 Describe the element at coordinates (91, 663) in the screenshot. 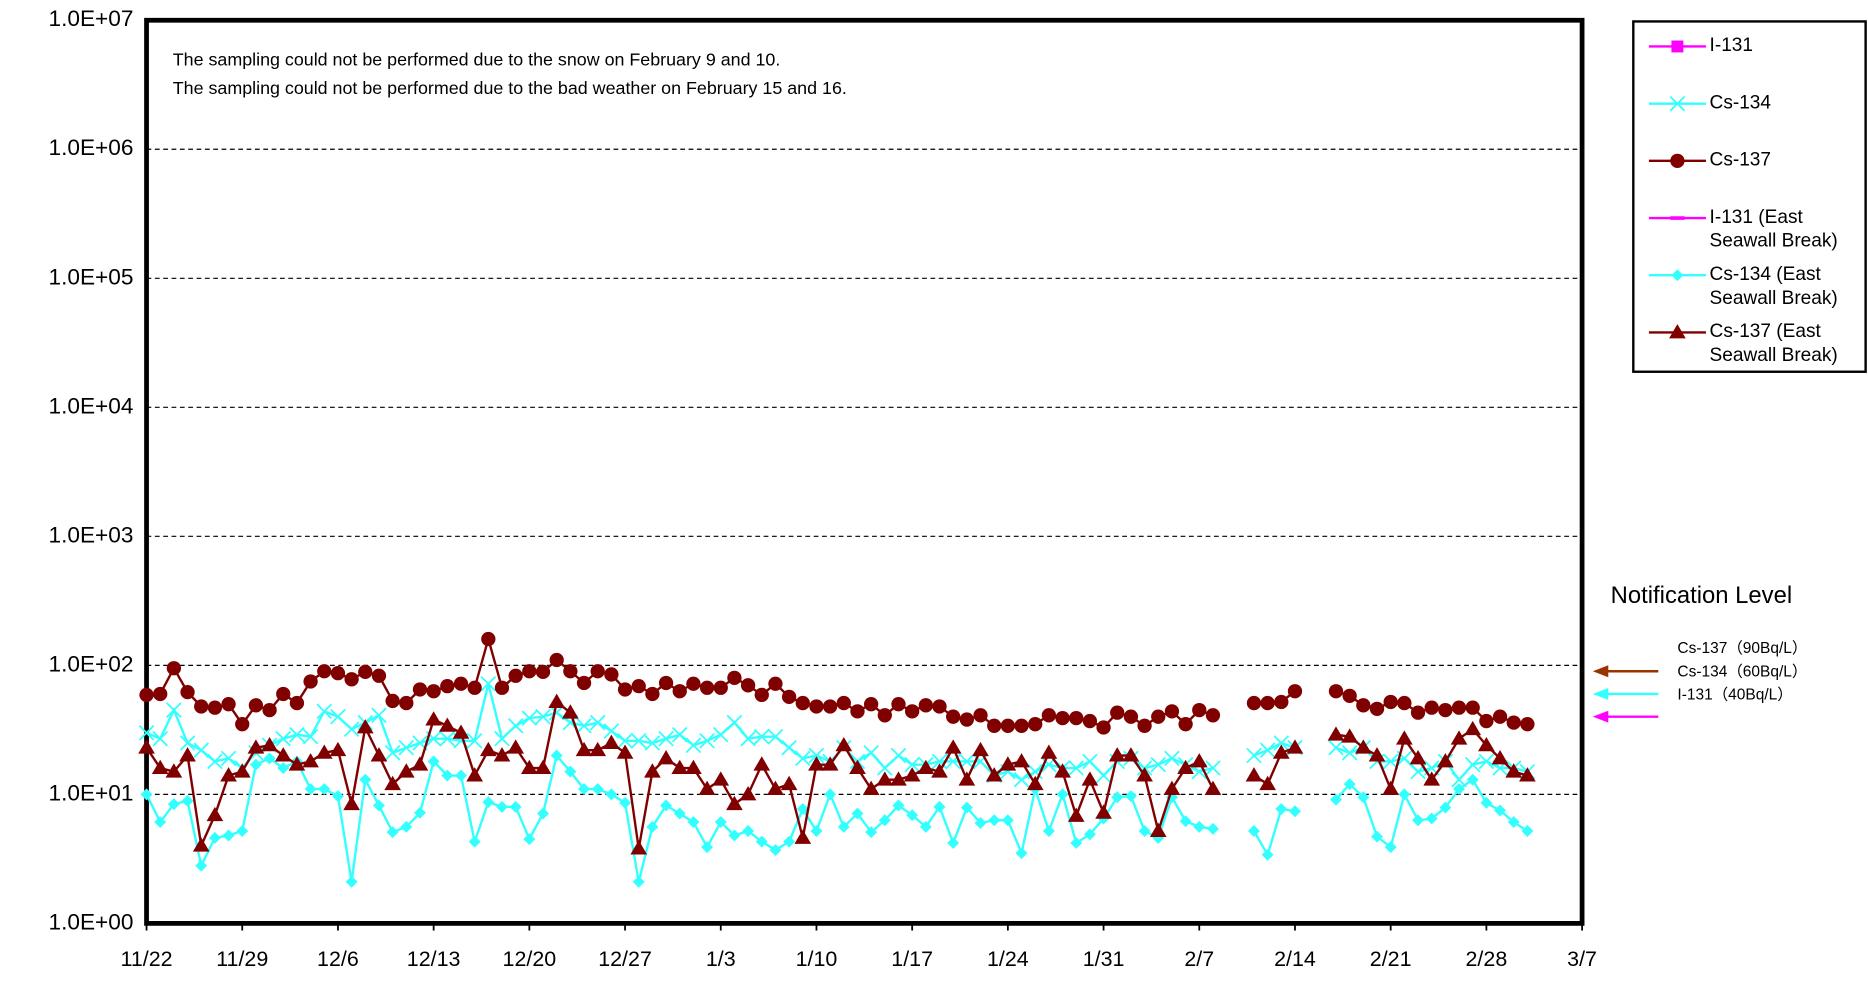

I see `y-tick-label: 1.0E+02` at that location.